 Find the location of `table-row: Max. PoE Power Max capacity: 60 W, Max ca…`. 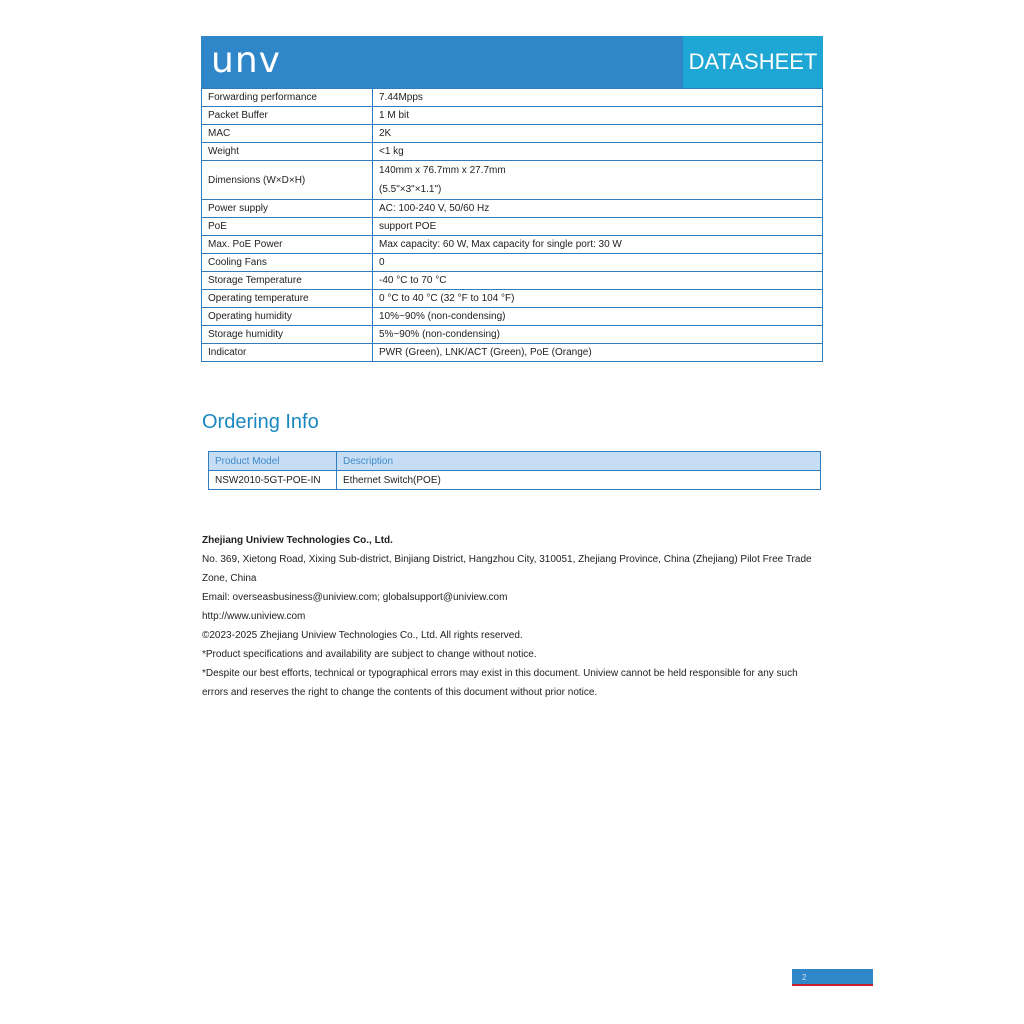

table-row: Max. PoE Power Max capacity: 60 W, Max ca… is located at coordinates (512, 244).